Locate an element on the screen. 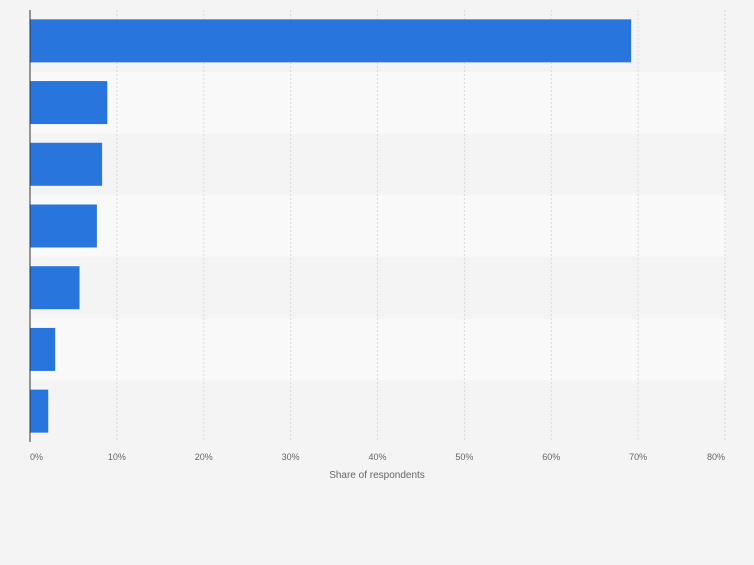 The height and width of the screenshot is (565, 754). x-tick-label: 50% is located at coordinates (464, 457).